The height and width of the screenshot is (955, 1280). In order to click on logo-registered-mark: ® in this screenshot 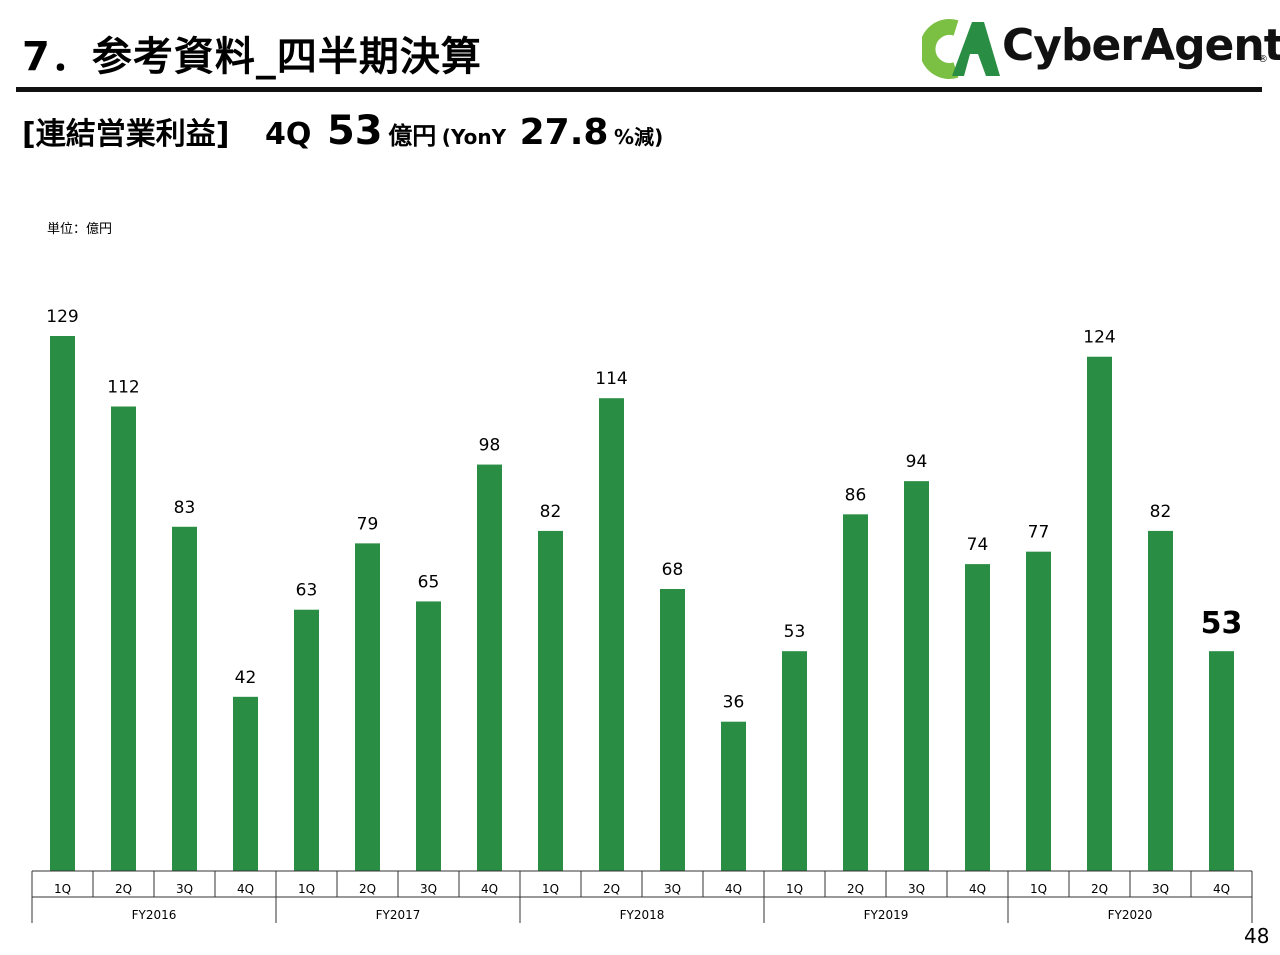, I will do `click(1263, 59)`.